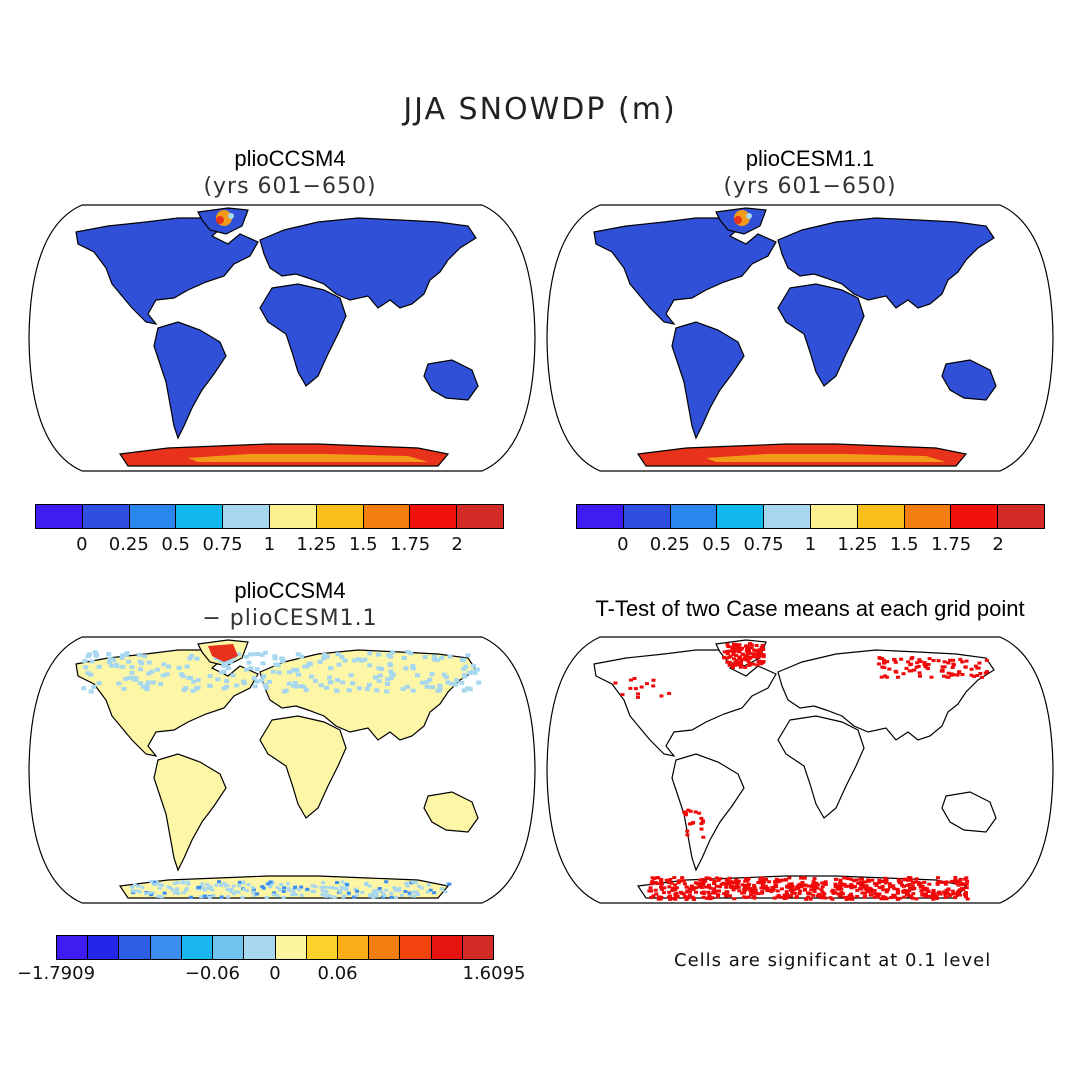 The image size is (1080, 1080). What do you see at coordinates (290, 158) in the screenshot?
I see `panel-1-title: plioCCSM4` at bounding box center [290, 158].